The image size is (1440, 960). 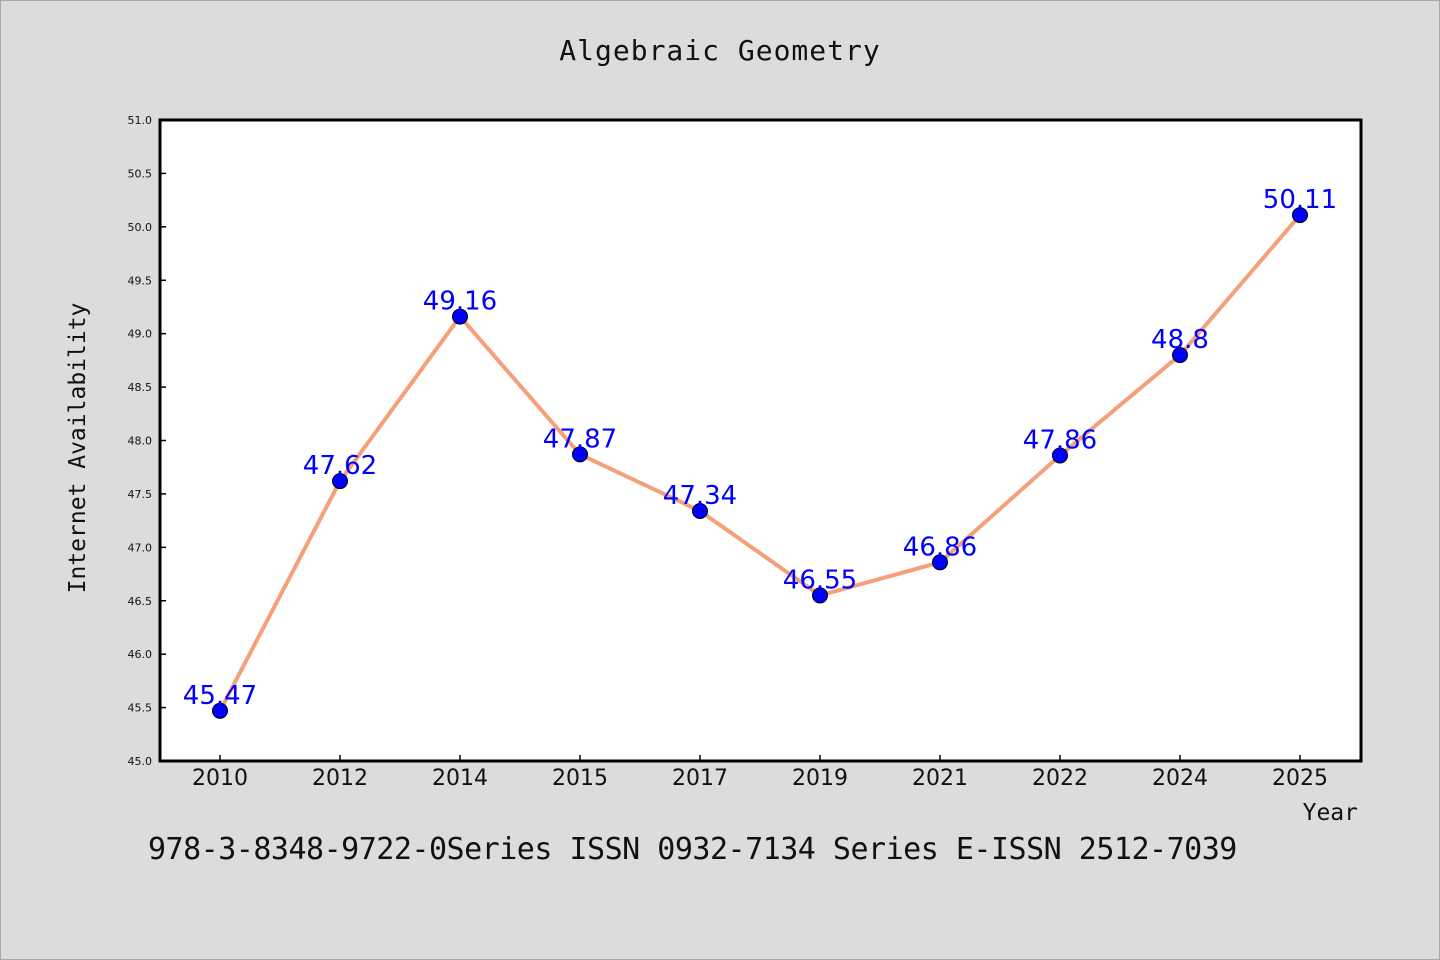 What do you see at coordinates (820, 778) in the screenshot?
I see `x-tick-label: 2019` at bounding box center [820, 778].